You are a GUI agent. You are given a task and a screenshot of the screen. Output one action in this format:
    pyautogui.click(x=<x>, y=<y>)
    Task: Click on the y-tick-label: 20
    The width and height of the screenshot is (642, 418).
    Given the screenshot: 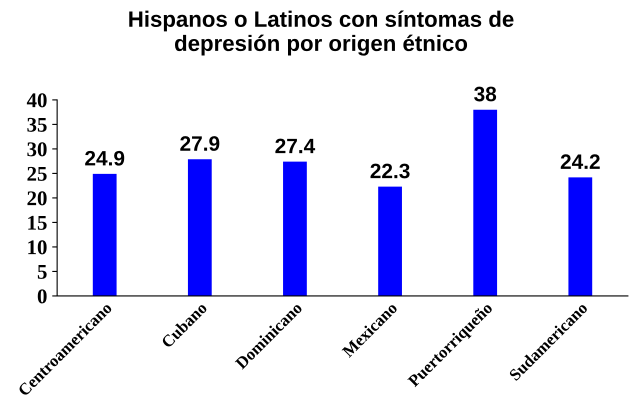 What is the action you would take?
    pyautogui.click(x=37, y=198)
    